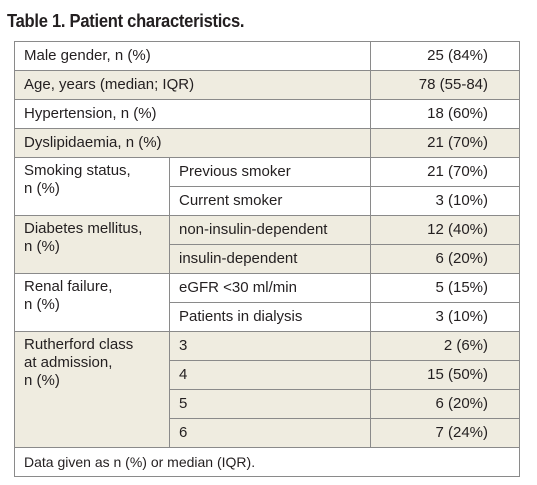 Image resolution: width=537 pixels, height=485 pixels. Describe the element at coordinates (445, 375) in the screenshot. I see `subrow-value: 15 (50%)` at that location.